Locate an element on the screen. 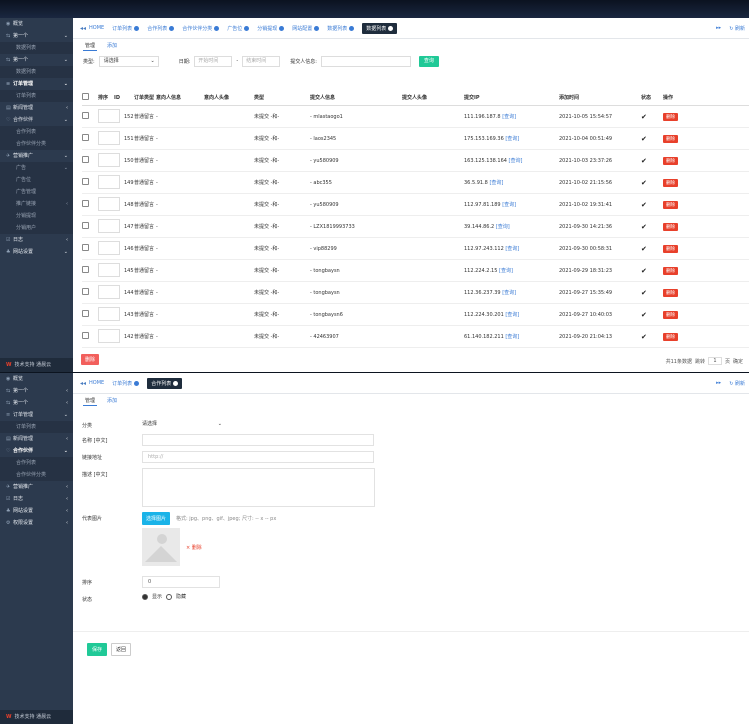 Image resolution: width=749 pixels, height=724 pixels. sidebar-item: ♣ 网站设置 ‹ is located at coordinates (36, 511).